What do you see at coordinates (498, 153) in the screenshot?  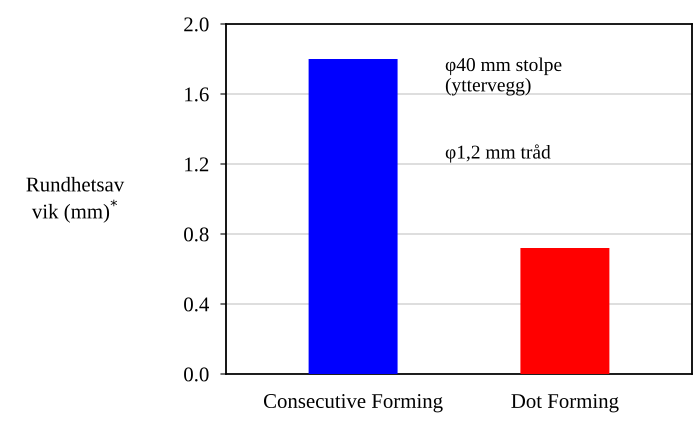 I see `annotation: φ1,2 mm tråd` at bounding box center [498, 153].